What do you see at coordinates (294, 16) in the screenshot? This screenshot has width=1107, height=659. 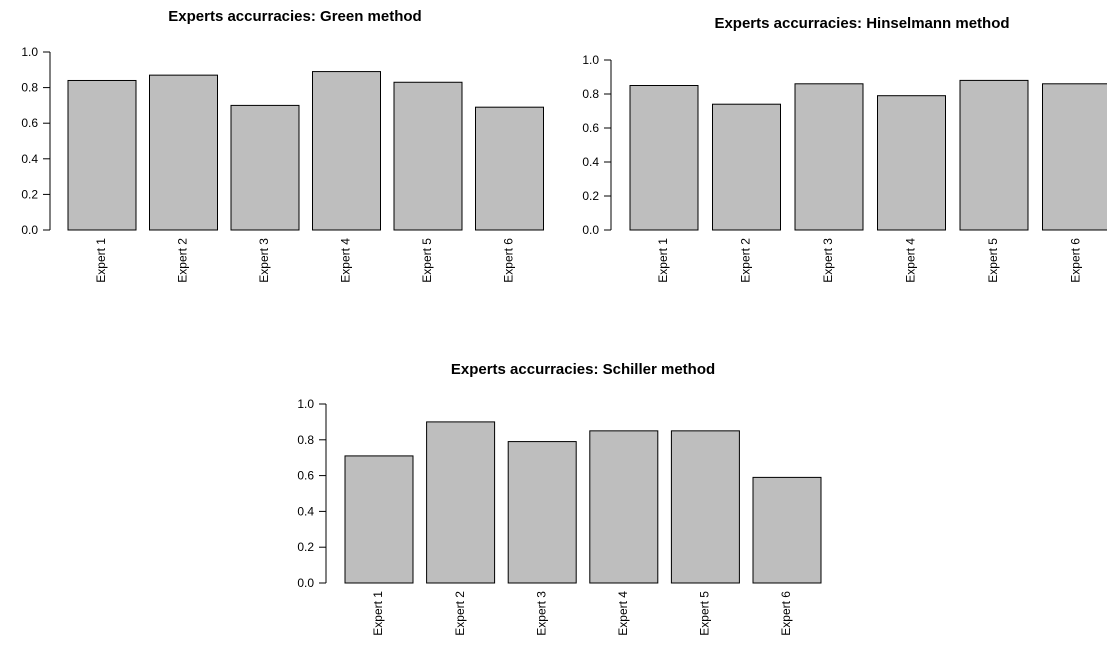 I see `chart-title: Experts accurracies: Green method` at bounding box center [294, 16].